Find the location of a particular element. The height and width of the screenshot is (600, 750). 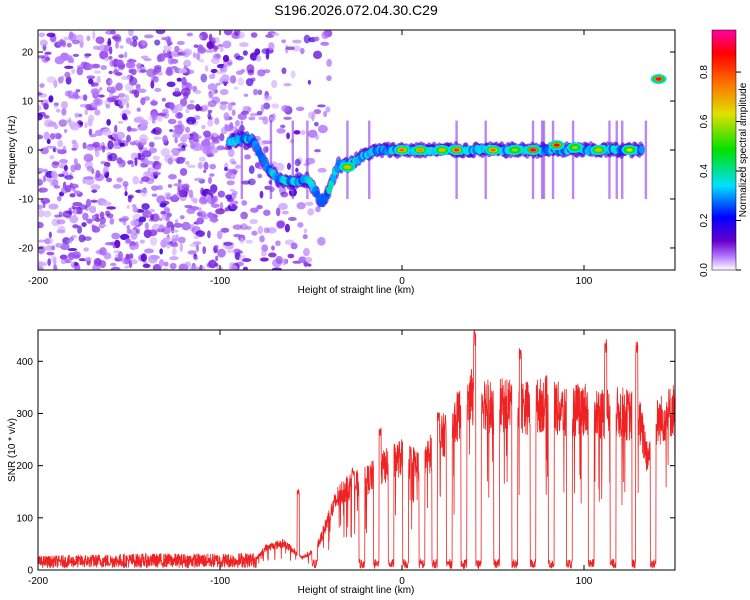

colorbar-tick-label: 0.8 is located at coordinates (704, 72).